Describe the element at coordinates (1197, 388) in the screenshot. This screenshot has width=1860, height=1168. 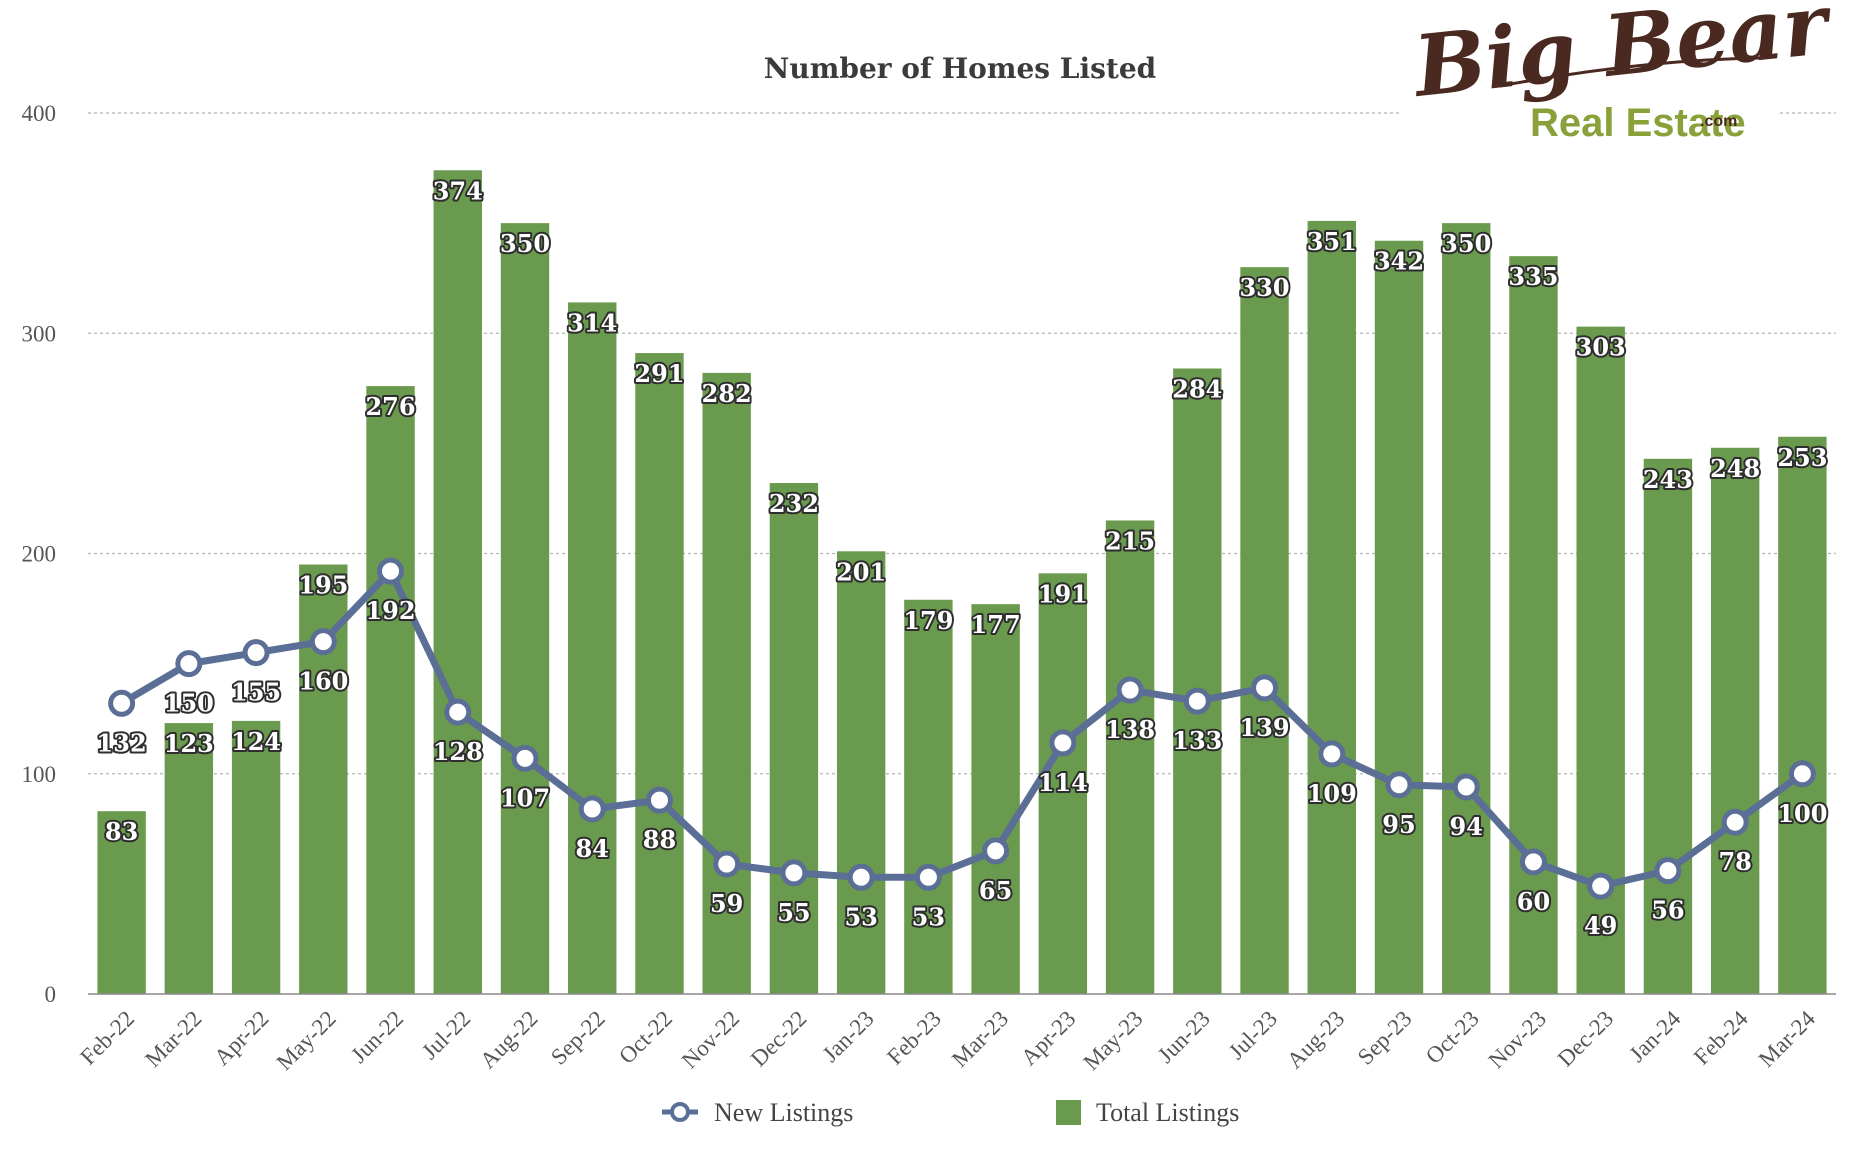
I see `bar-data-label: 284` at that location.